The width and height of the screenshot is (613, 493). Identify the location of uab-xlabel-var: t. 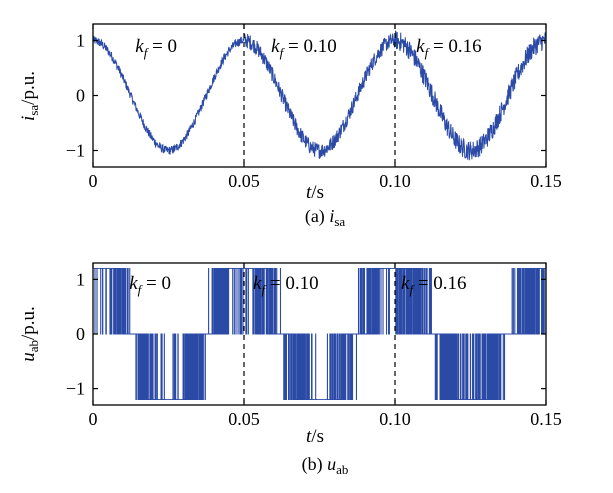
(309, 436).